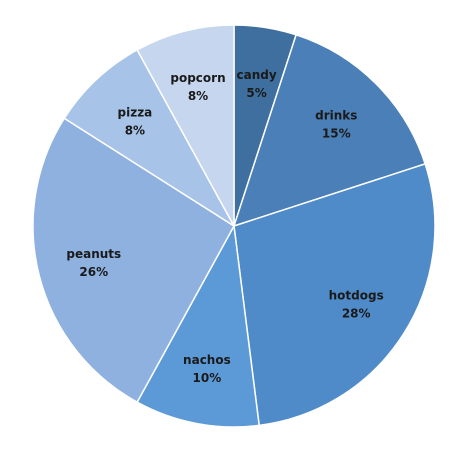 The width and height of the screenshot is (457, 450). What do you see at coordinates (135, 131) in the screenshot?
I see `slice-value-pizza: 8%` at bounding box center [135, 131].